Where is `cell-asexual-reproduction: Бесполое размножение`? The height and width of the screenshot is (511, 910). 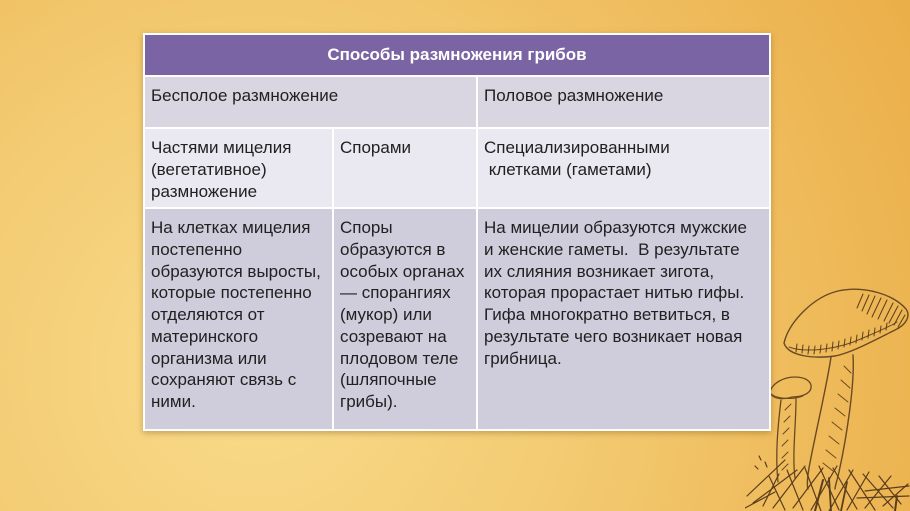
cell-asexual-reproduction: Бесполое размножение is located at coordinates (310, 102).